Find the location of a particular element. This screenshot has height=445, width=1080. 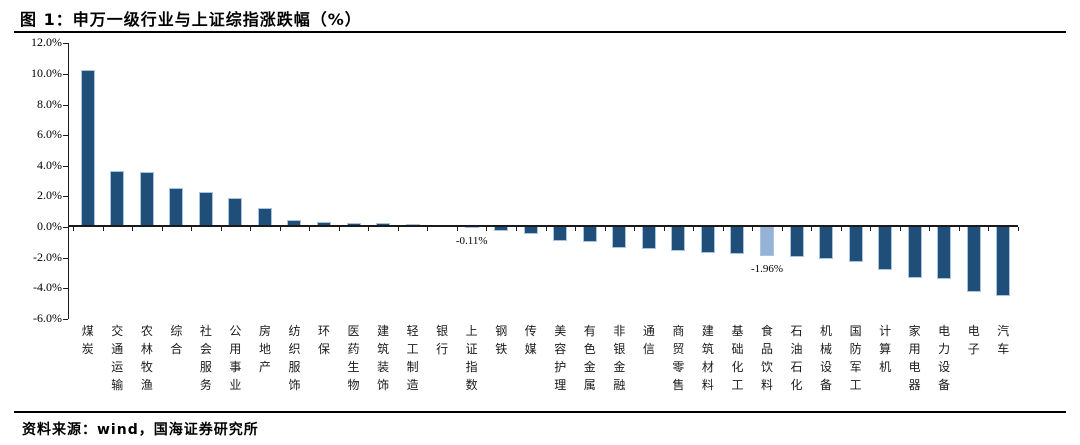

x-tick-label: 机械设备 is located at coordinates (826, 358).